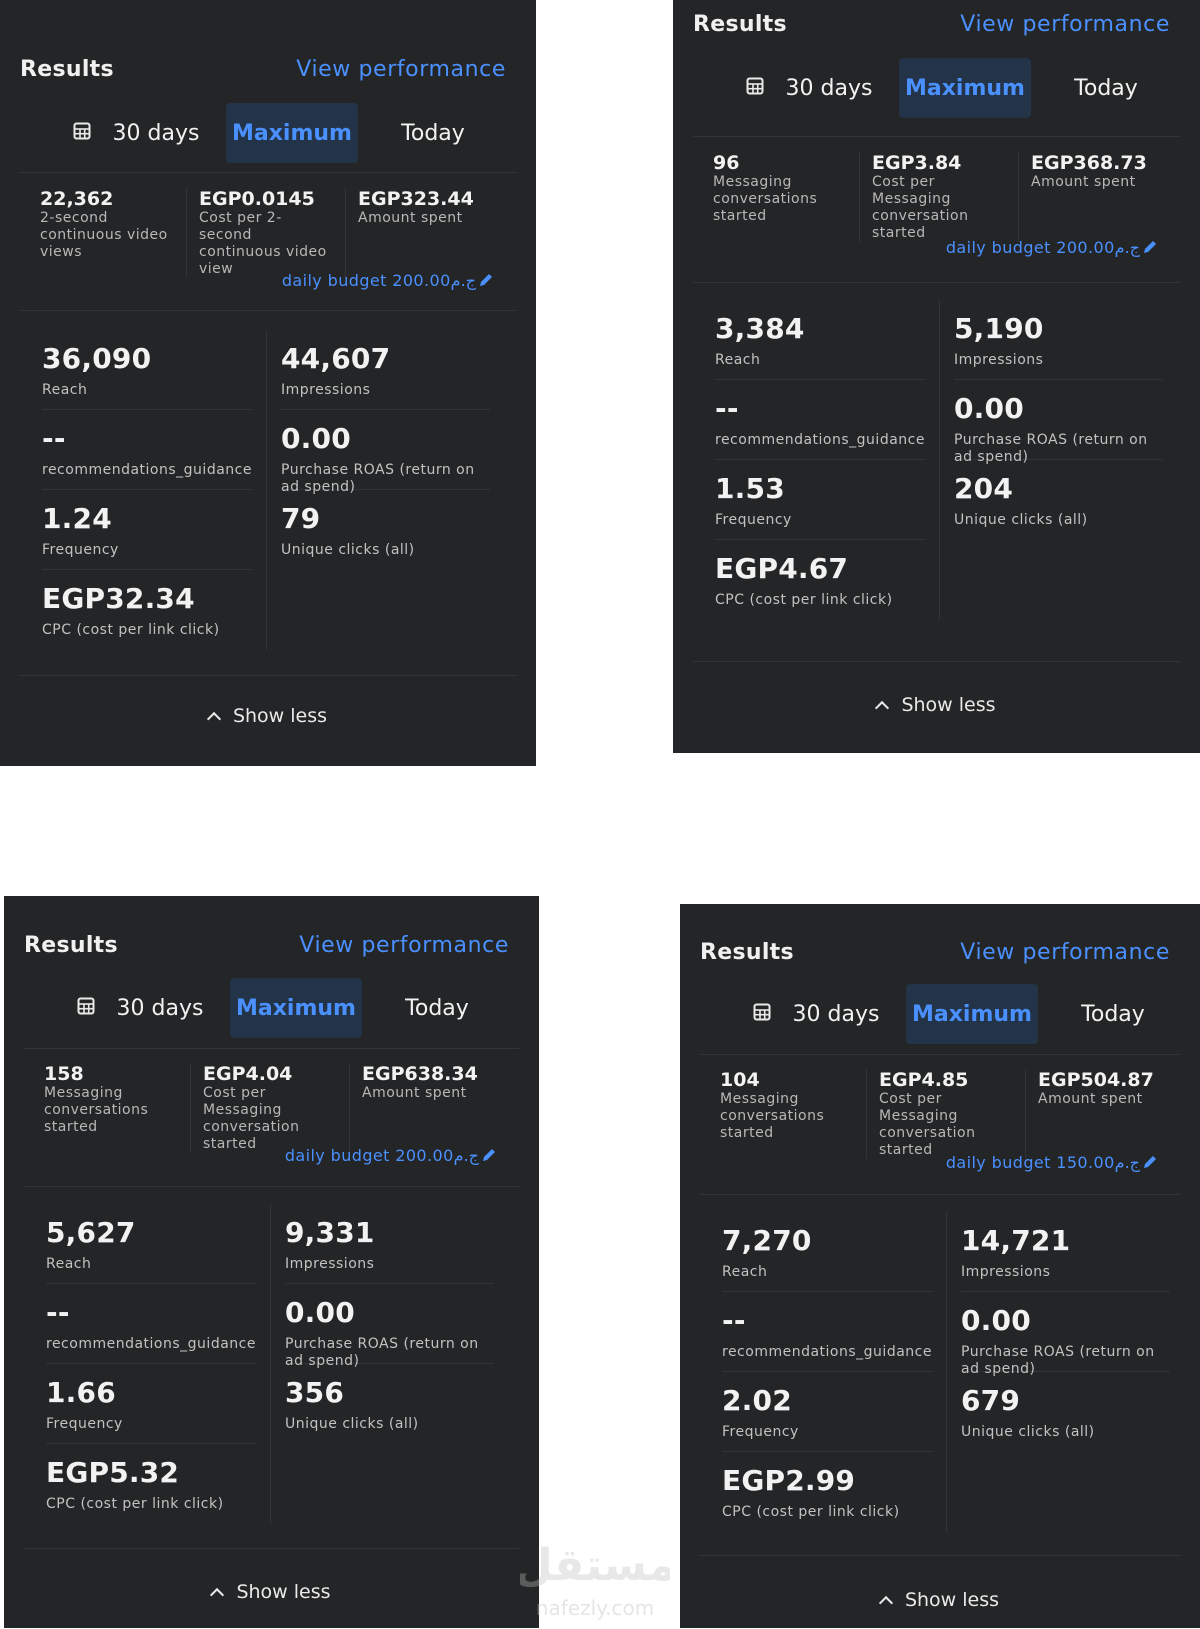 The height and width of the screenshot is (1629, 1200). What do you see at coordinates (917, 163) in the screenshot?
I see `summary-value: EGP3.84` at bounding box center [917, 163].